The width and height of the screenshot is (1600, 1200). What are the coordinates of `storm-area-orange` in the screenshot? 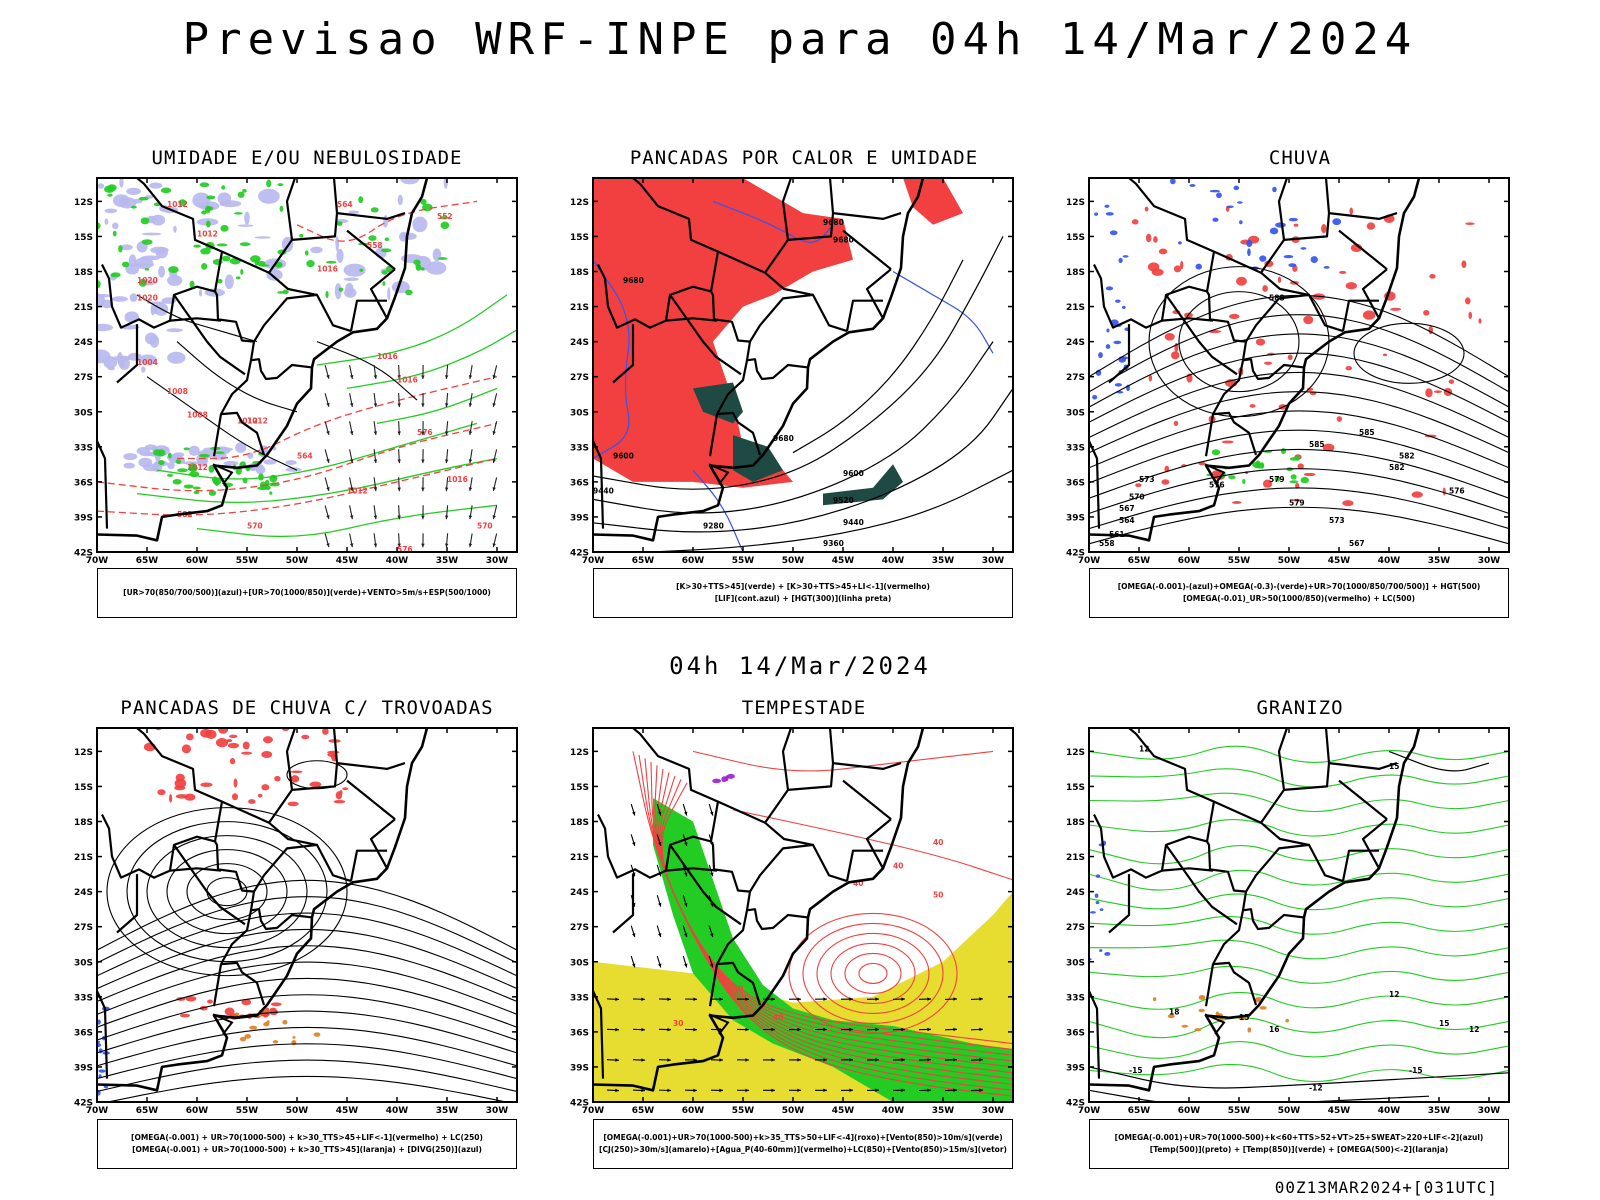 It's located at (268, 1022).